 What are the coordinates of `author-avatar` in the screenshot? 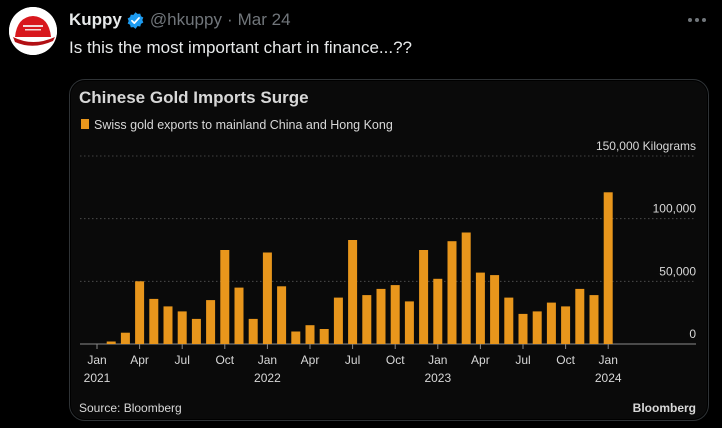 It's located at (33, 31).